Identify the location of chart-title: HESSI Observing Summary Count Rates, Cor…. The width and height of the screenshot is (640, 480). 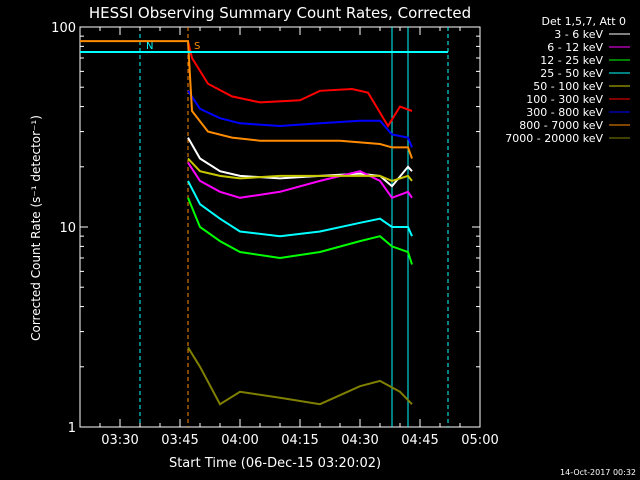
(280, 13).